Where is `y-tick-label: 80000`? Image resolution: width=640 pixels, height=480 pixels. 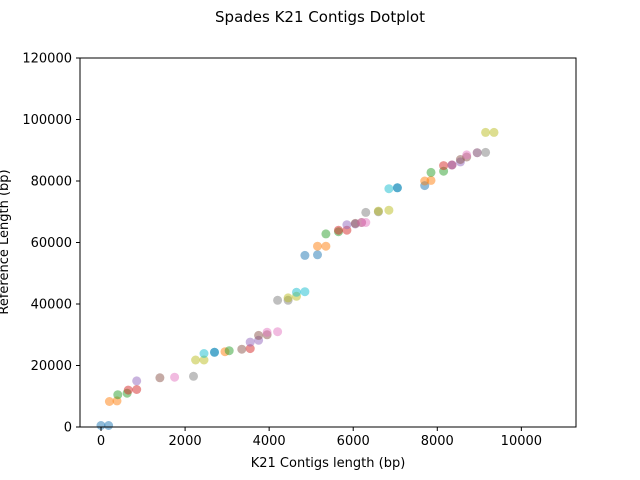 y-tick-label: 80000 is located at coordinates (51, 182).